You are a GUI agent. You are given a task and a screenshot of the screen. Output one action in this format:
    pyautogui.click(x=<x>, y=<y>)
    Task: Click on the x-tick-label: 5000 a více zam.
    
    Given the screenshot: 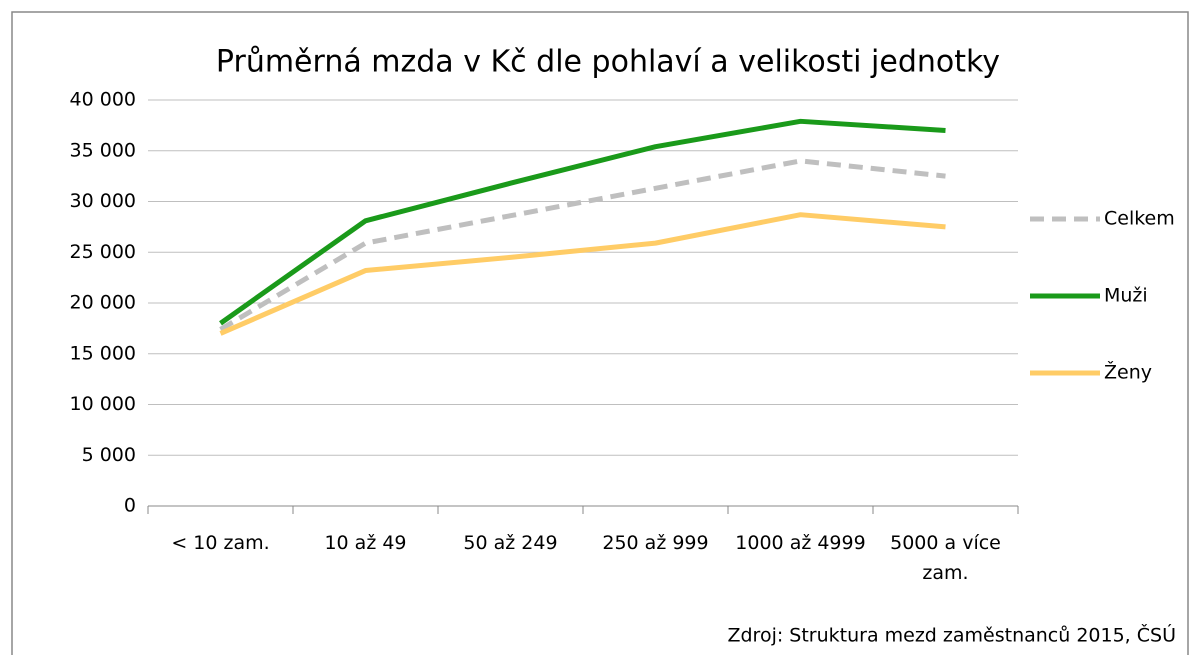 What is the action you would take?
    pyautogui.click(x=945, y=558)
    